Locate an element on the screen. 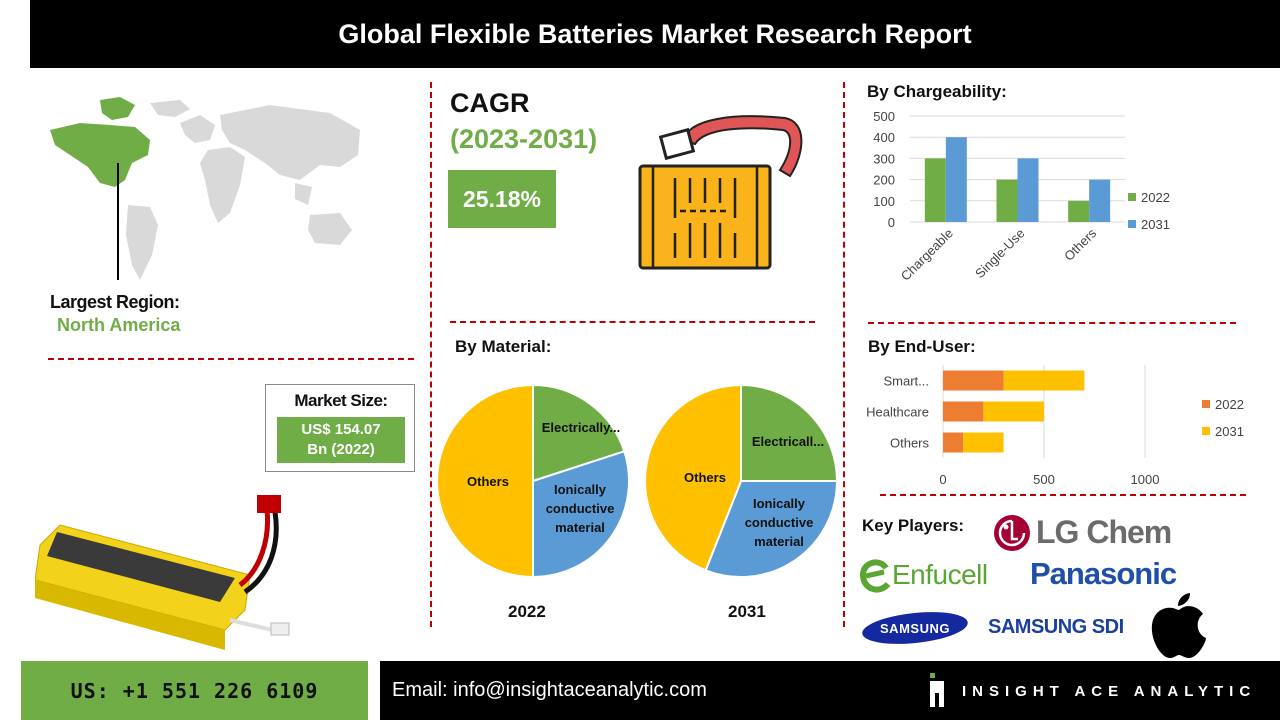  market-size-value-line1: US$ 154.07 is located at coordinates (341, 429).